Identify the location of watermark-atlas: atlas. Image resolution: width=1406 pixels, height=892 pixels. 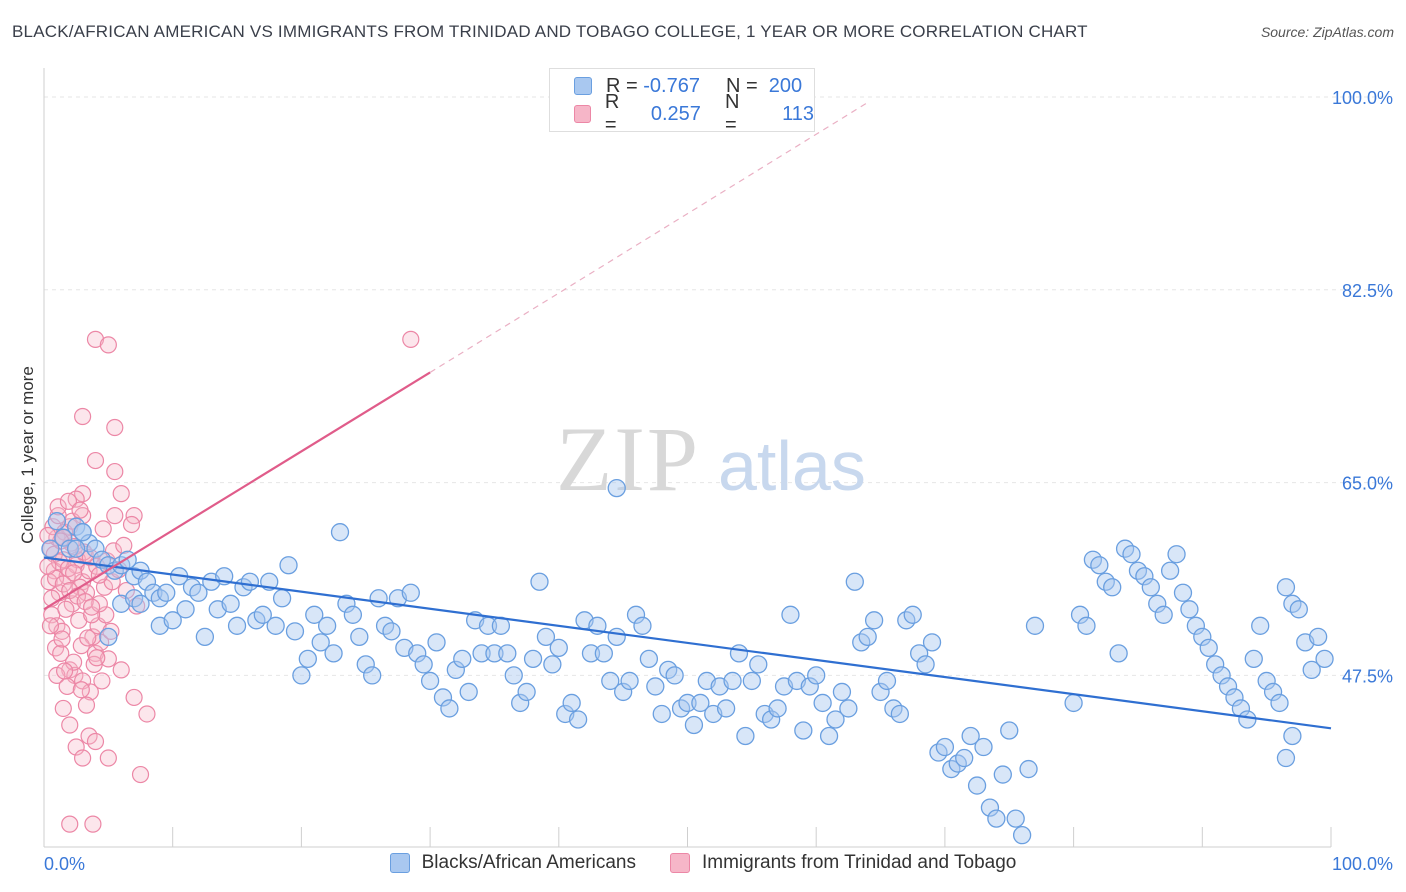
(792, 466).